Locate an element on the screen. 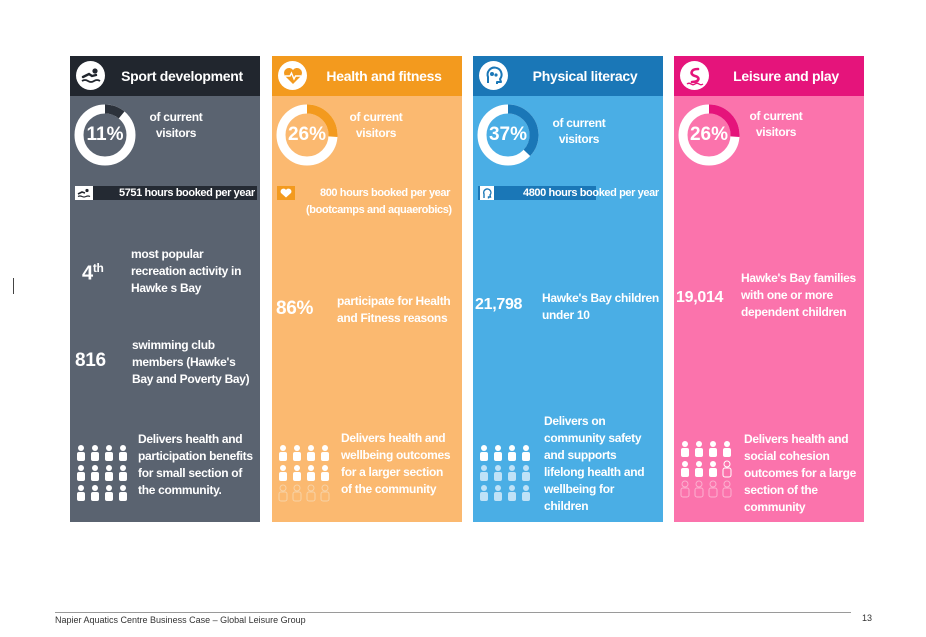 The width and height of the screenshot is (926, 637). page-number: 13 is located at coordinates (867, 618).